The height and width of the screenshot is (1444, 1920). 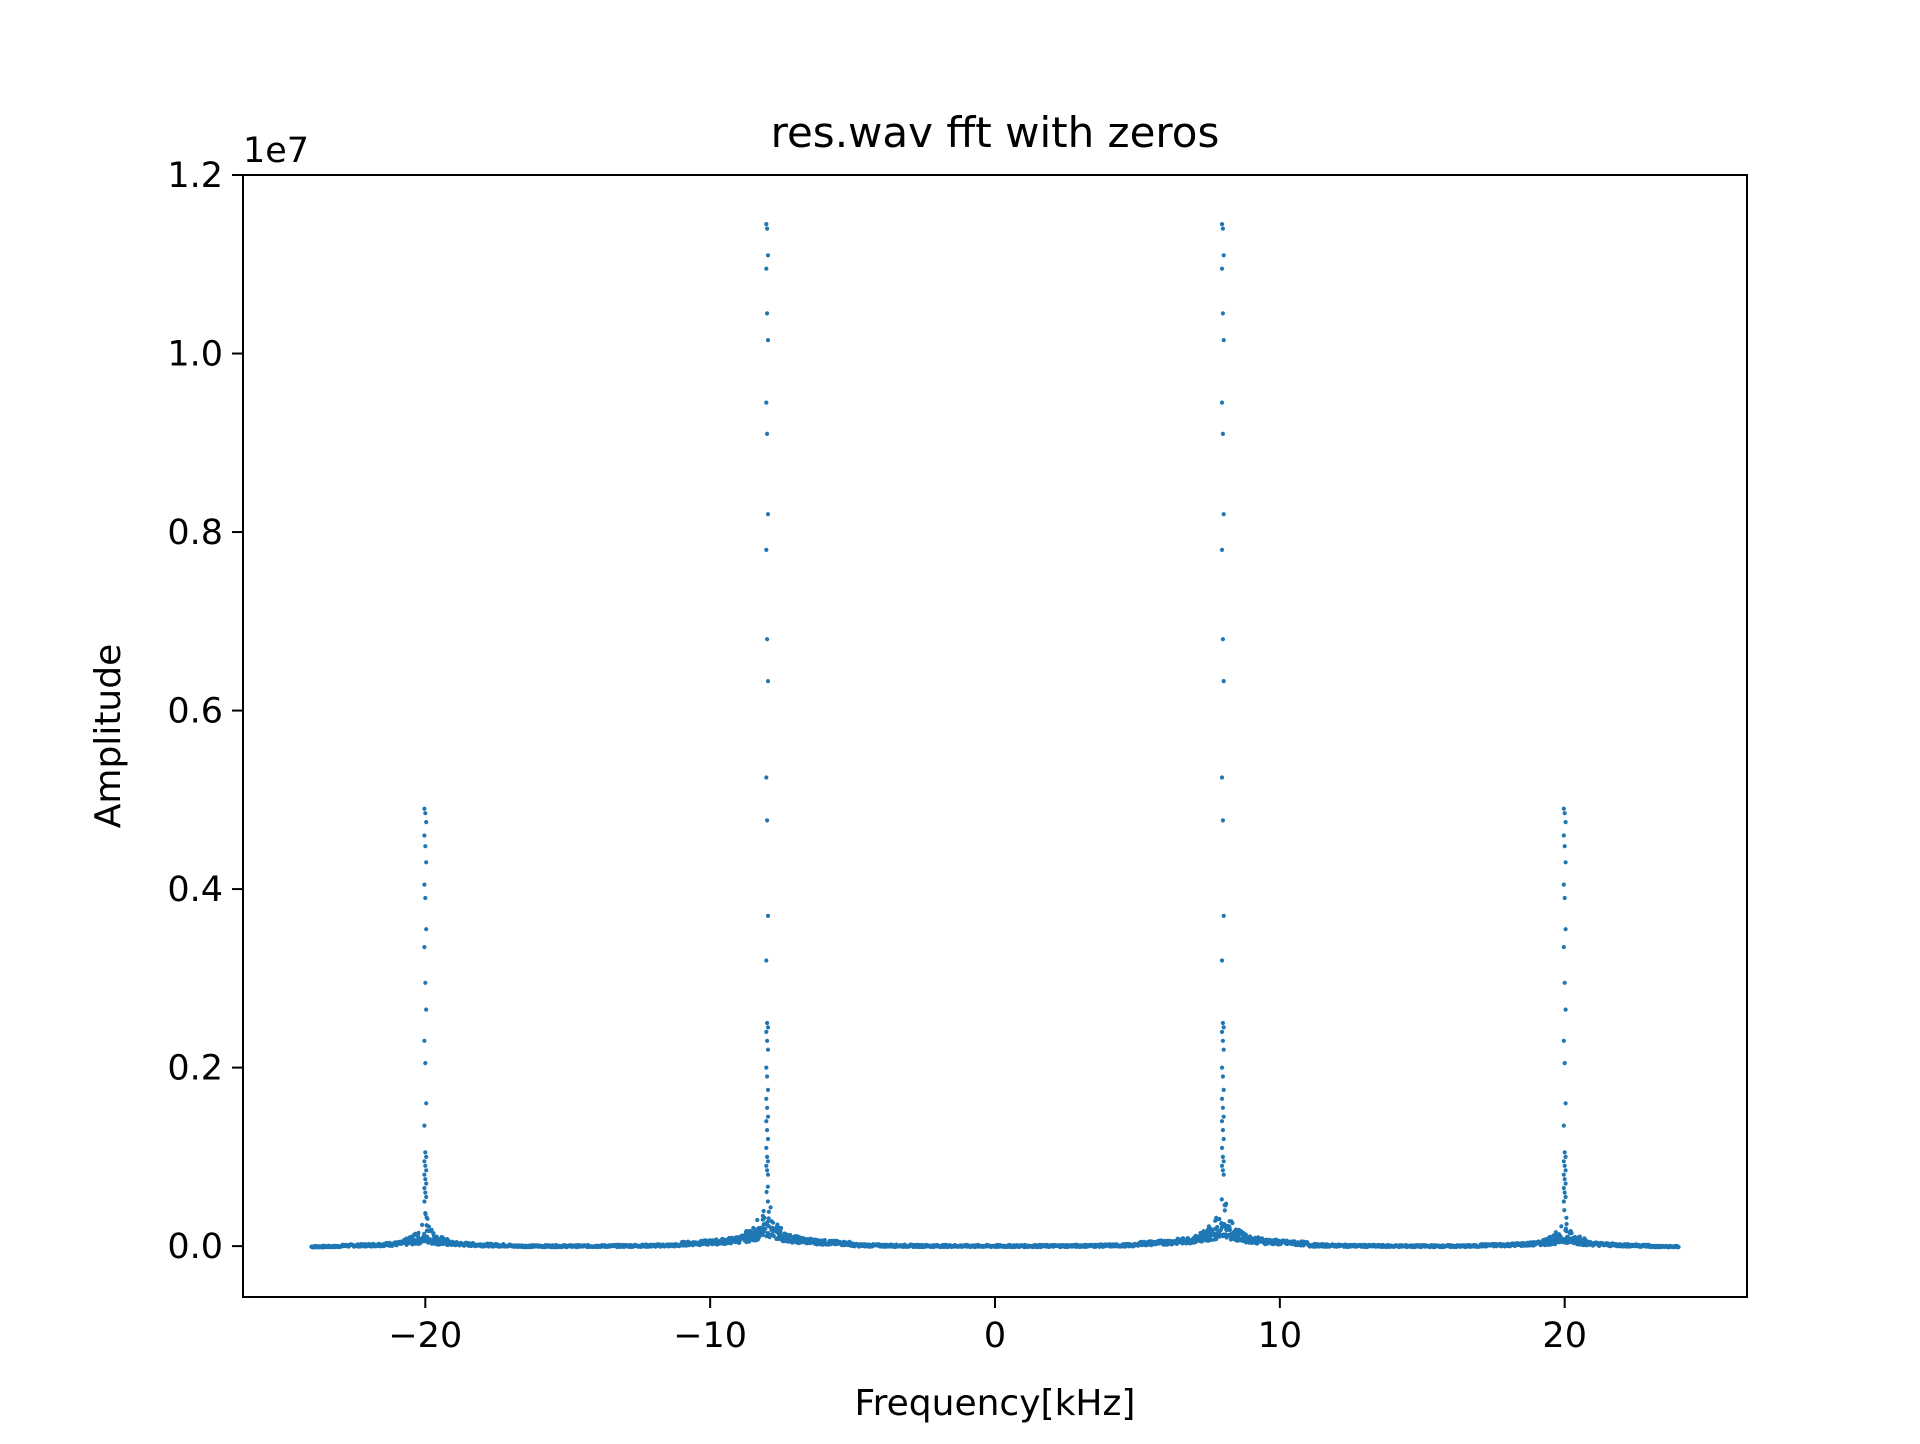 I want to click on y-tick-label: 1.2, so click(x=195, y=176).